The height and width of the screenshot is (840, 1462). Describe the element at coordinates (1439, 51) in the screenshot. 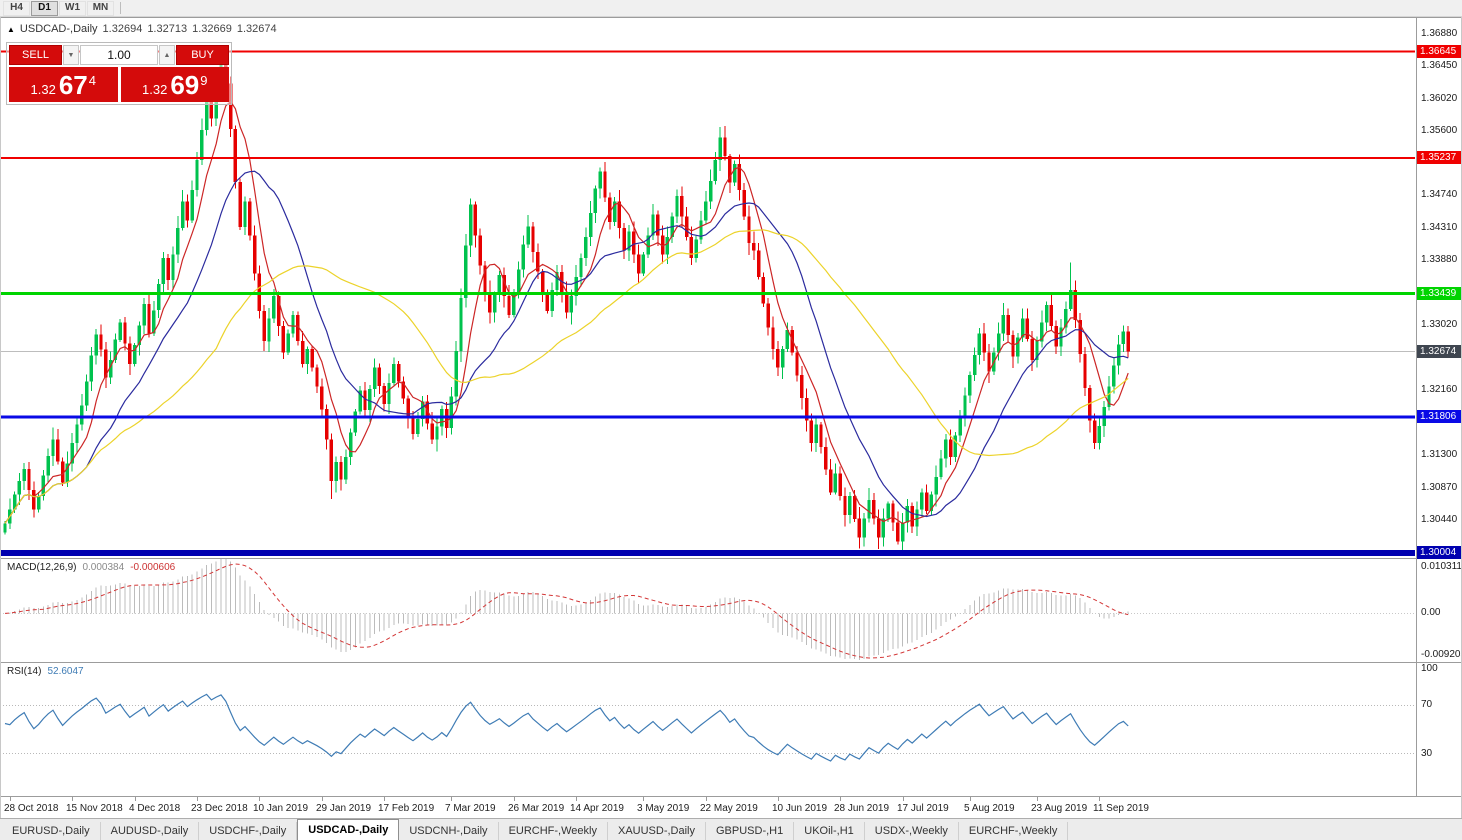

I see `price-level-badge: 1.36645` at that location.